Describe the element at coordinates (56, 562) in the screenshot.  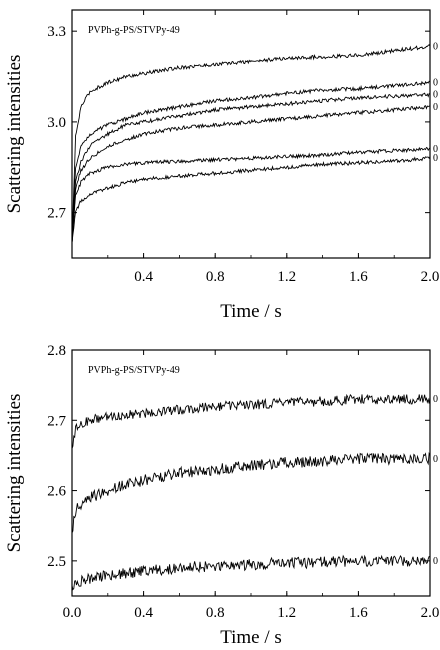
I see `y-tick-label: 2.5` at that location.